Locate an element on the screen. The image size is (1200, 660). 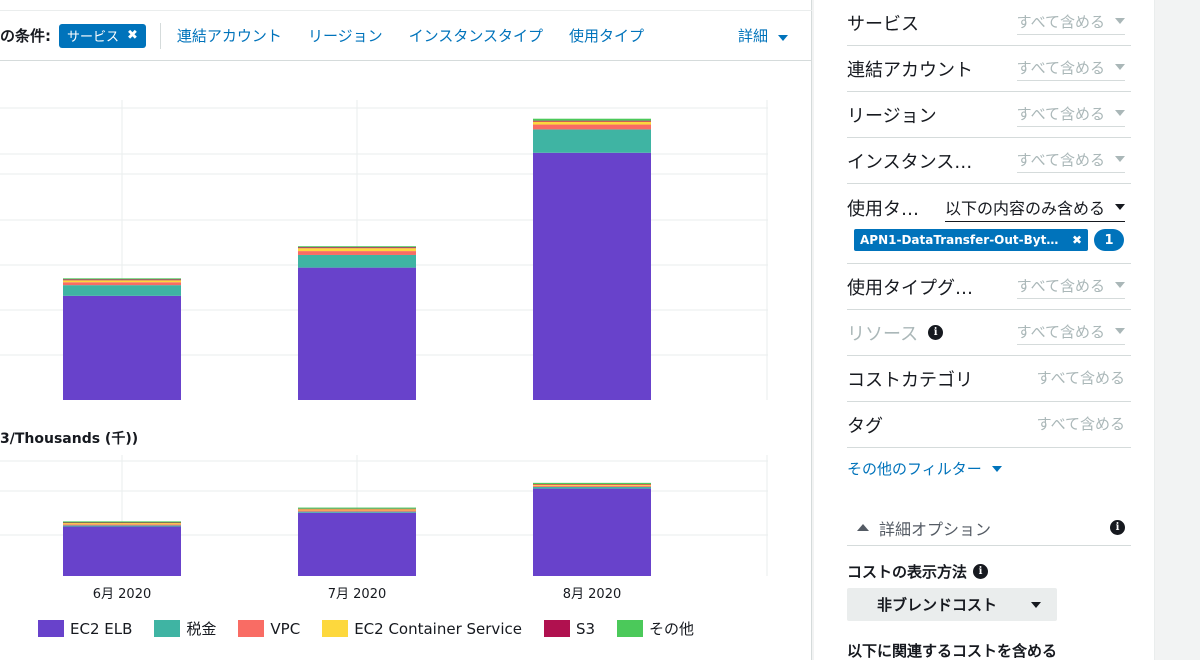
chart-axis-title: 3/Thousands (千)) is located at coordinates (69, 439).